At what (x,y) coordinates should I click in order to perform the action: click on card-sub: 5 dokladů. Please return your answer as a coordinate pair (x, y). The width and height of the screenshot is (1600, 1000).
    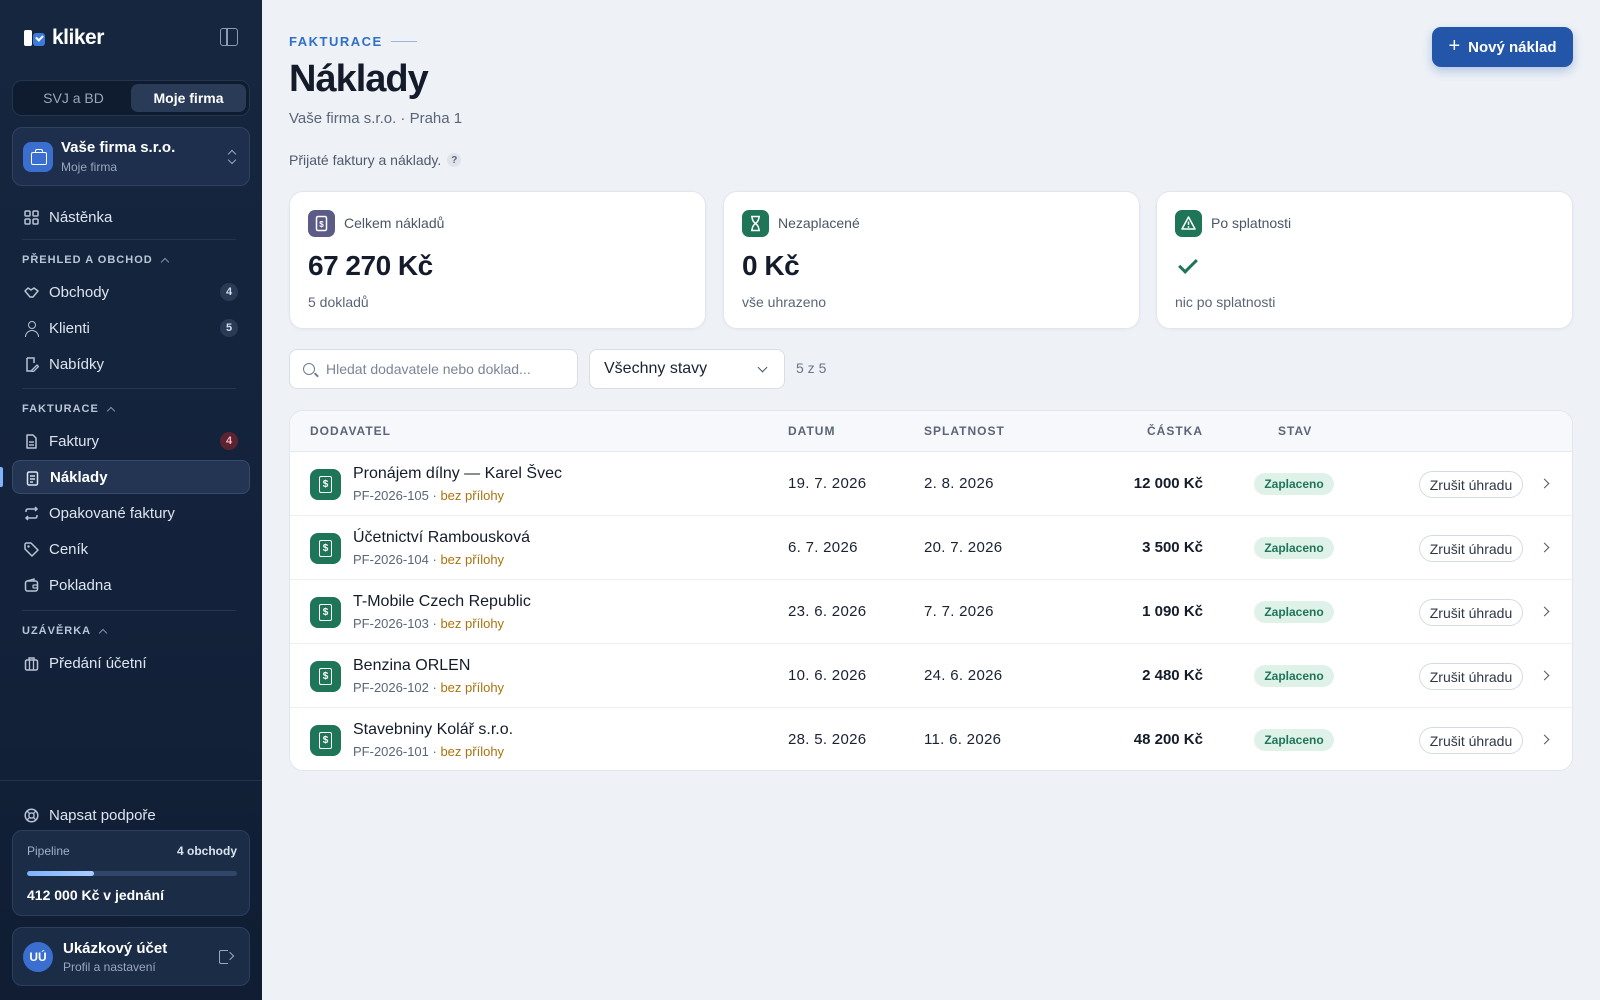
    Looking at the image, I should click on (338, 302).